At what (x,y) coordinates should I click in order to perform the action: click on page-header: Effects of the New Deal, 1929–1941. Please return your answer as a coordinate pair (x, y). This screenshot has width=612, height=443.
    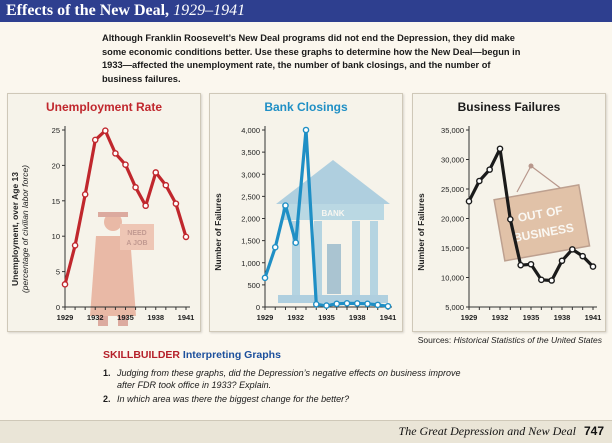
    Looking at the image, I should click on (306, 11).